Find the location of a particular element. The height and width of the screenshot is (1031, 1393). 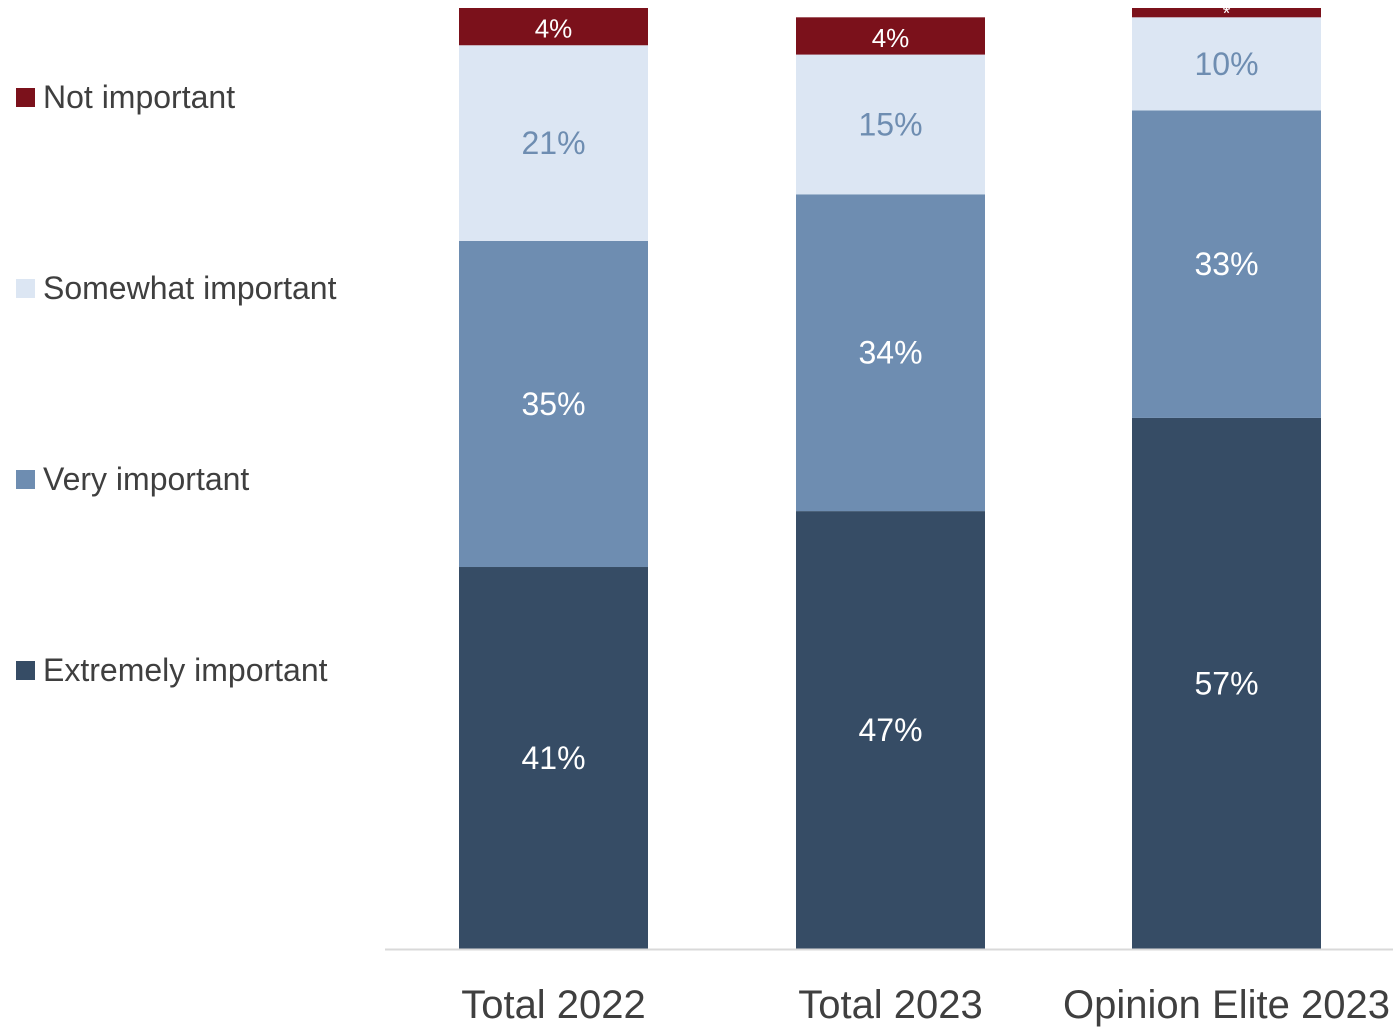

bar-segment-very-important-total-2022 is located at coordinates (553, 404).